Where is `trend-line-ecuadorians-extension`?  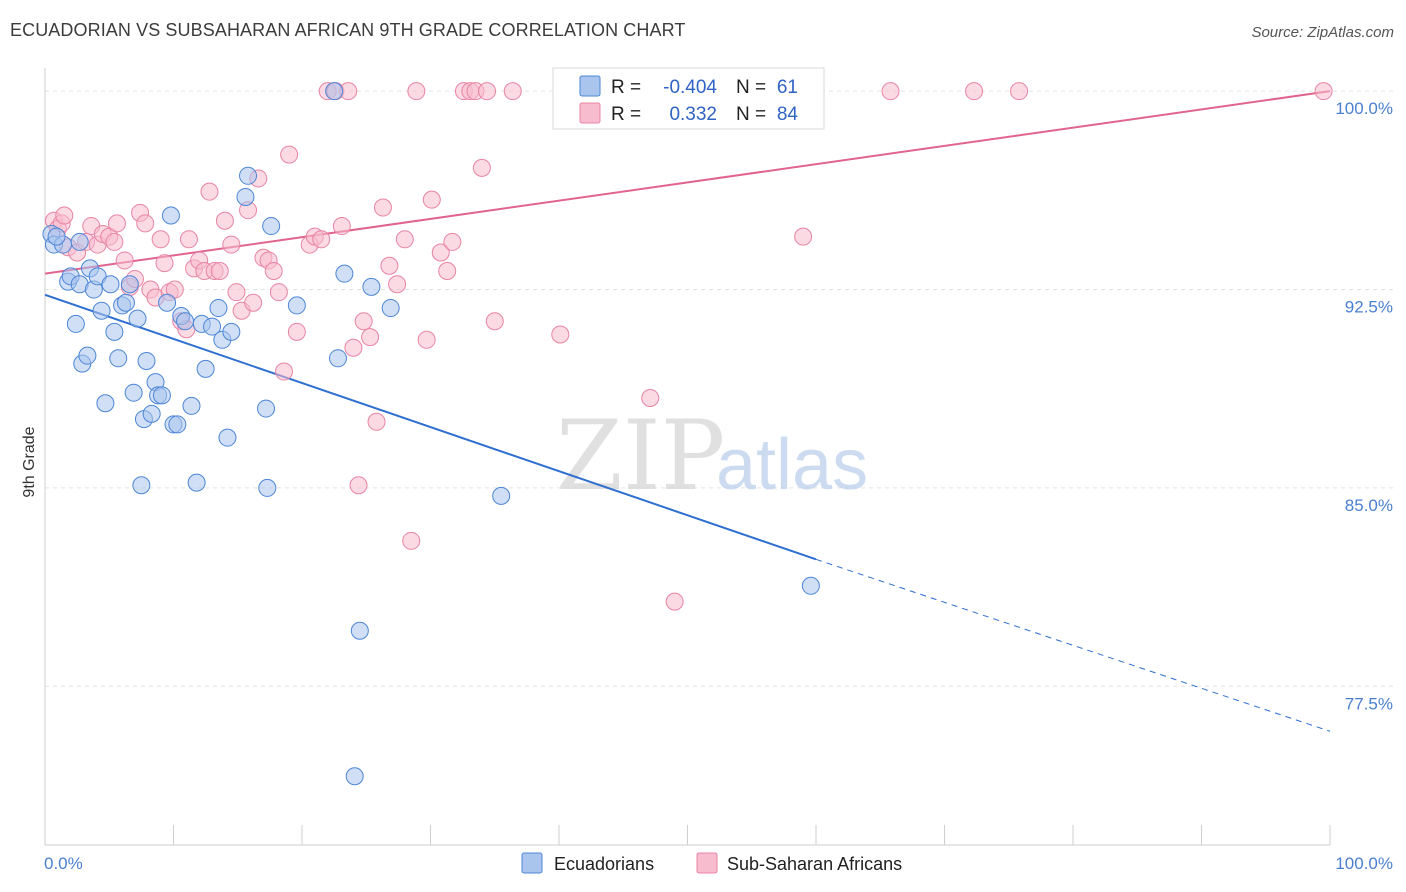 trend-line-ecuadorians-extension is located at coordinates (1073, 645).